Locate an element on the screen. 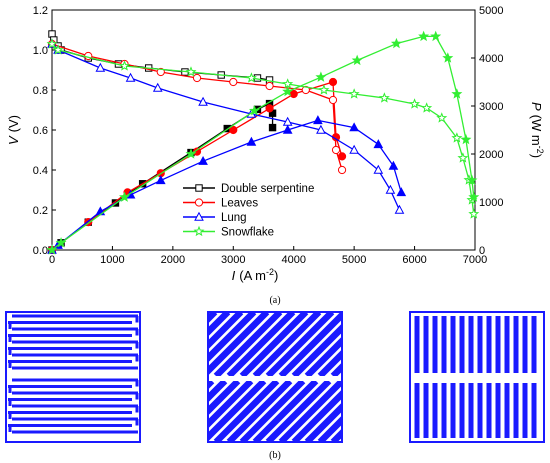 The width and height of the screenshot is (550, 463). left-axis-title: V (V) is located at coordinates (13, 130).